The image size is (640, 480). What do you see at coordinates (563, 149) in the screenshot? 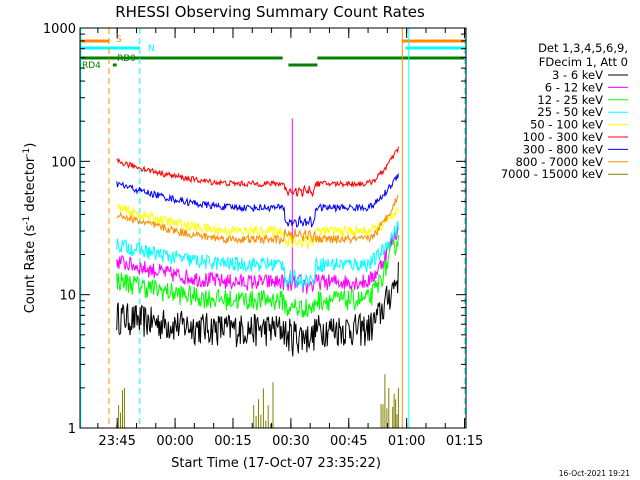
I see `legend-entry-label: 300 - 800 keV` at bounding box center [563, 149].